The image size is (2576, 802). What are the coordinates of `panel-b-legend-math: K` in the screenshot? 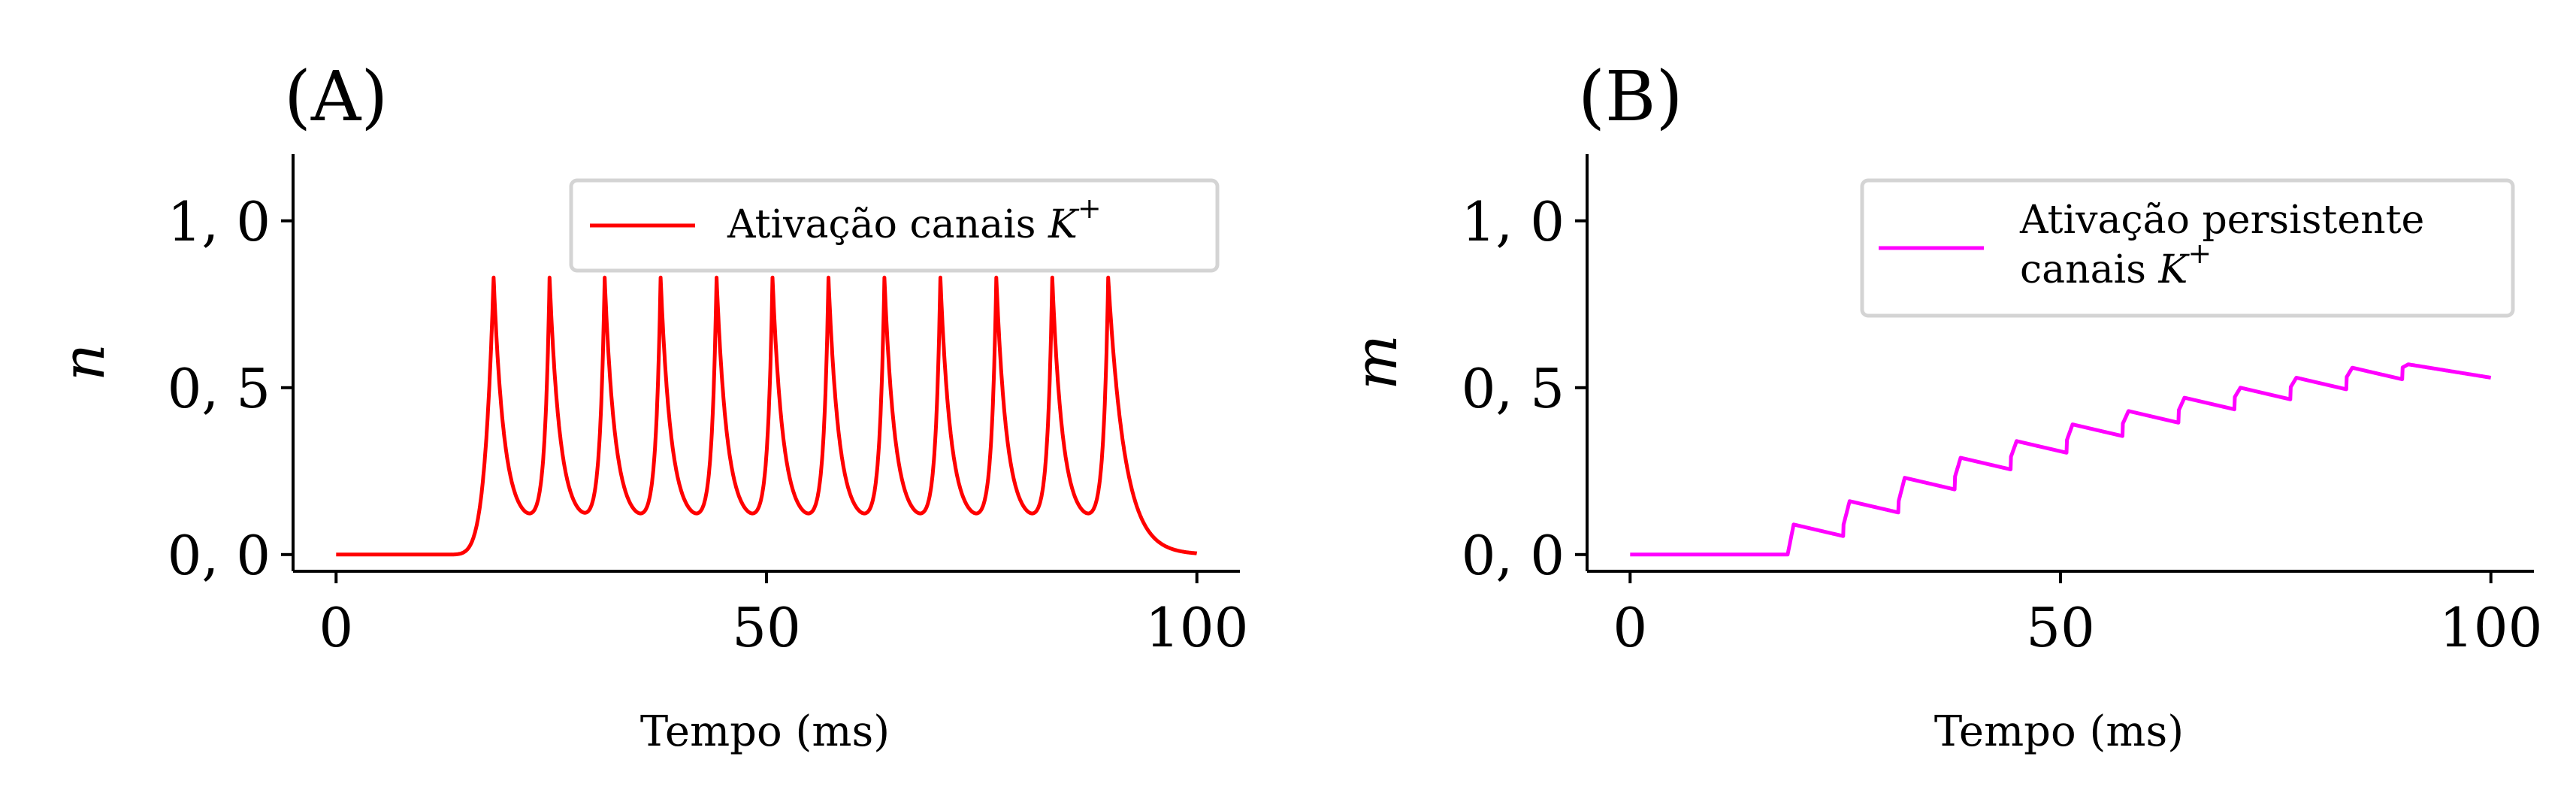 It's located at (2173, 269).